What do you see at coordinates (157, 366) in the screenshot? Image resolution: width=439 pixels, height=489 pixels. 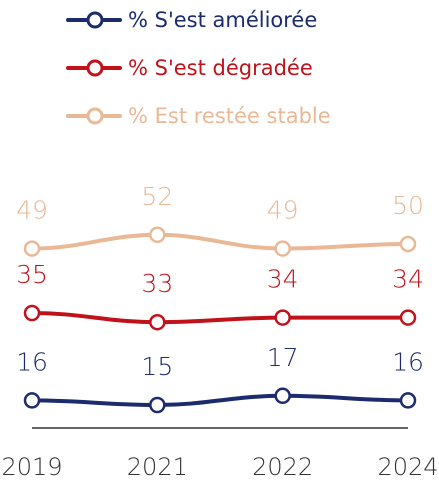 I see `data-label: 15` at bounding box center [157, 366].